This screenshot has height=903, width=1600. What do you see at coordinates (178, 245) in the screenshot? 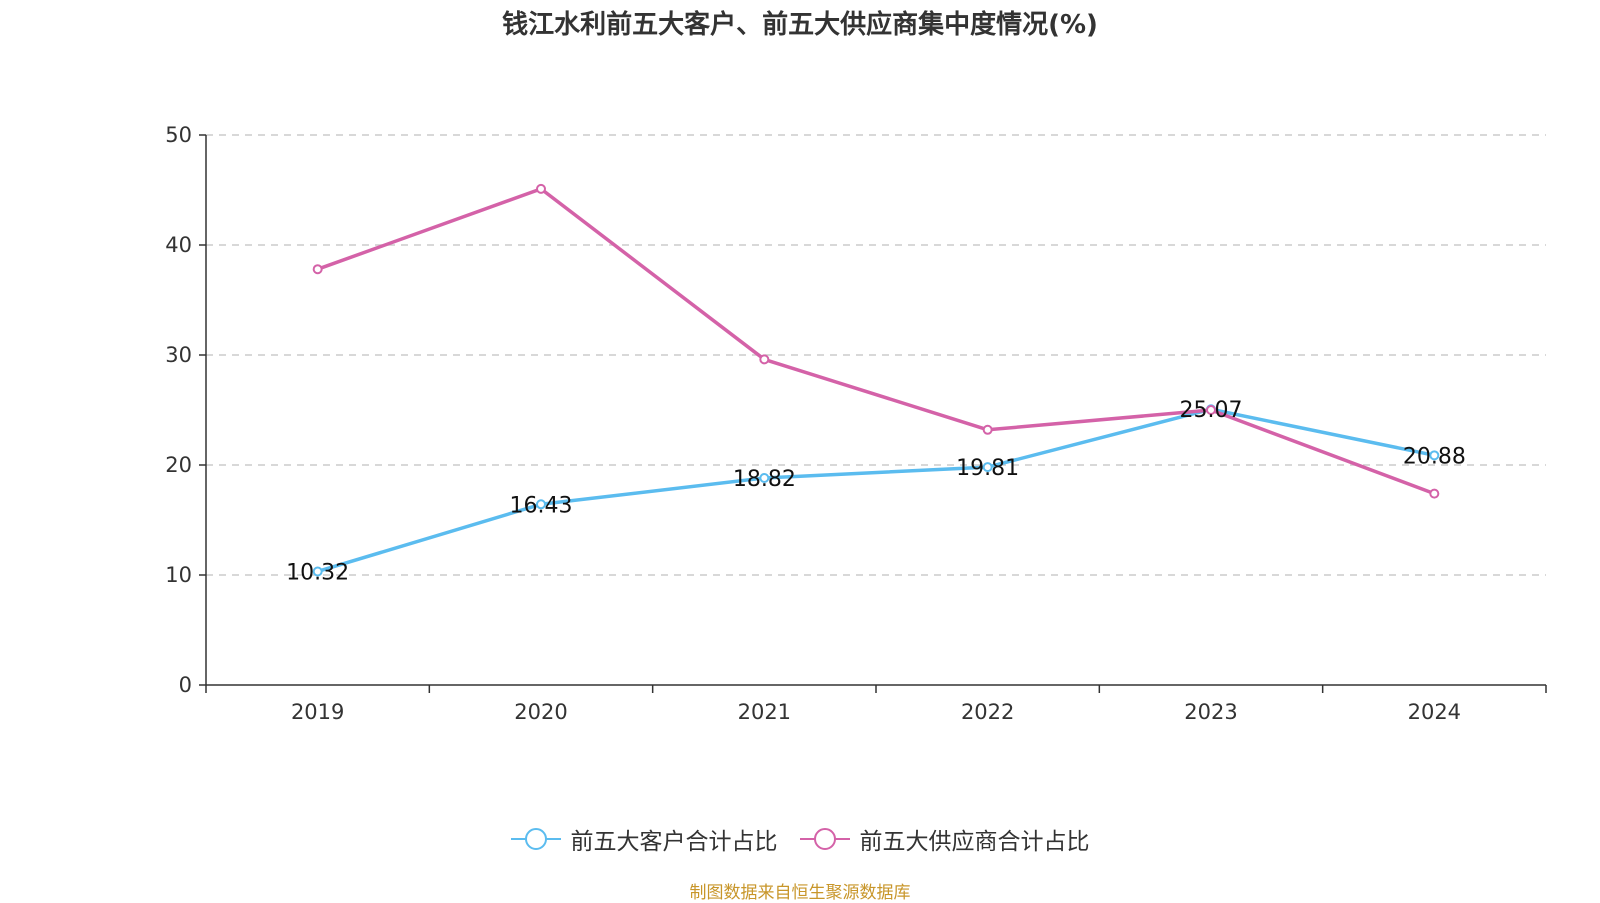
I see `y-tick-label-40: 40` at bounding box center [178, 245].